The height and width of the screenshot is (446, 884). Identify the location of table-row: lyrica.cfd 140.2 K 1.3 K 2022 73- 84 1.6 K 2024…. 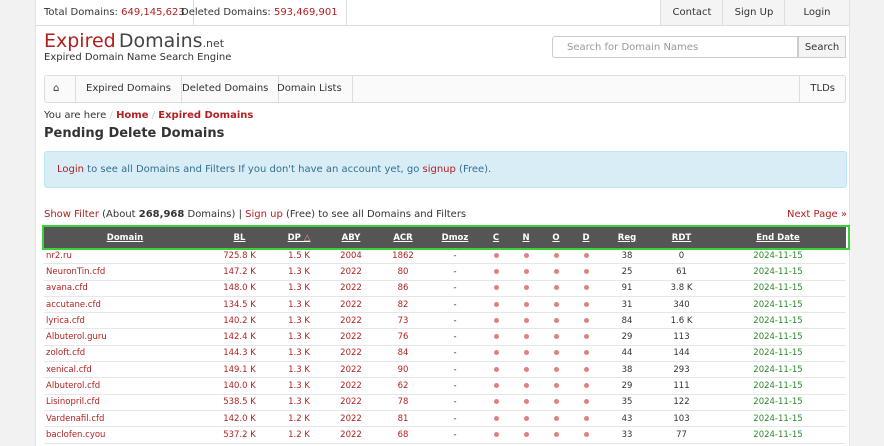
(445, 321).